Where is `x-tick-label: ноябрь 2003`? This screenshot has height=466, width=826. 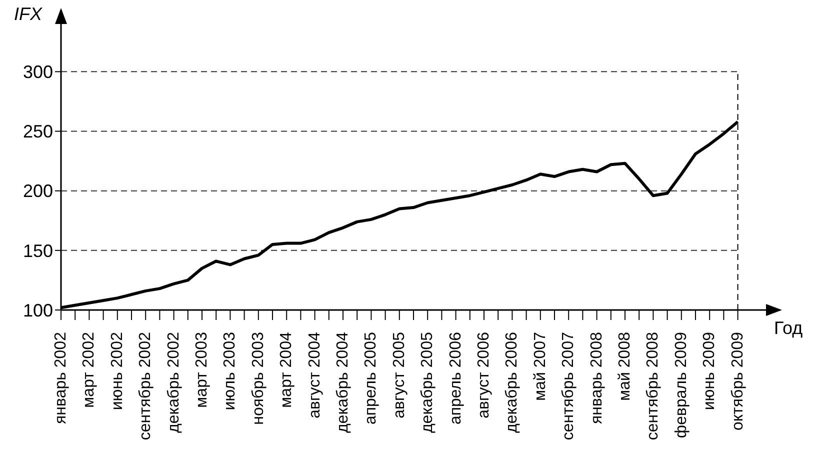 x-tick-label: ноябрь 2003 is located at coordinates (258, 378).